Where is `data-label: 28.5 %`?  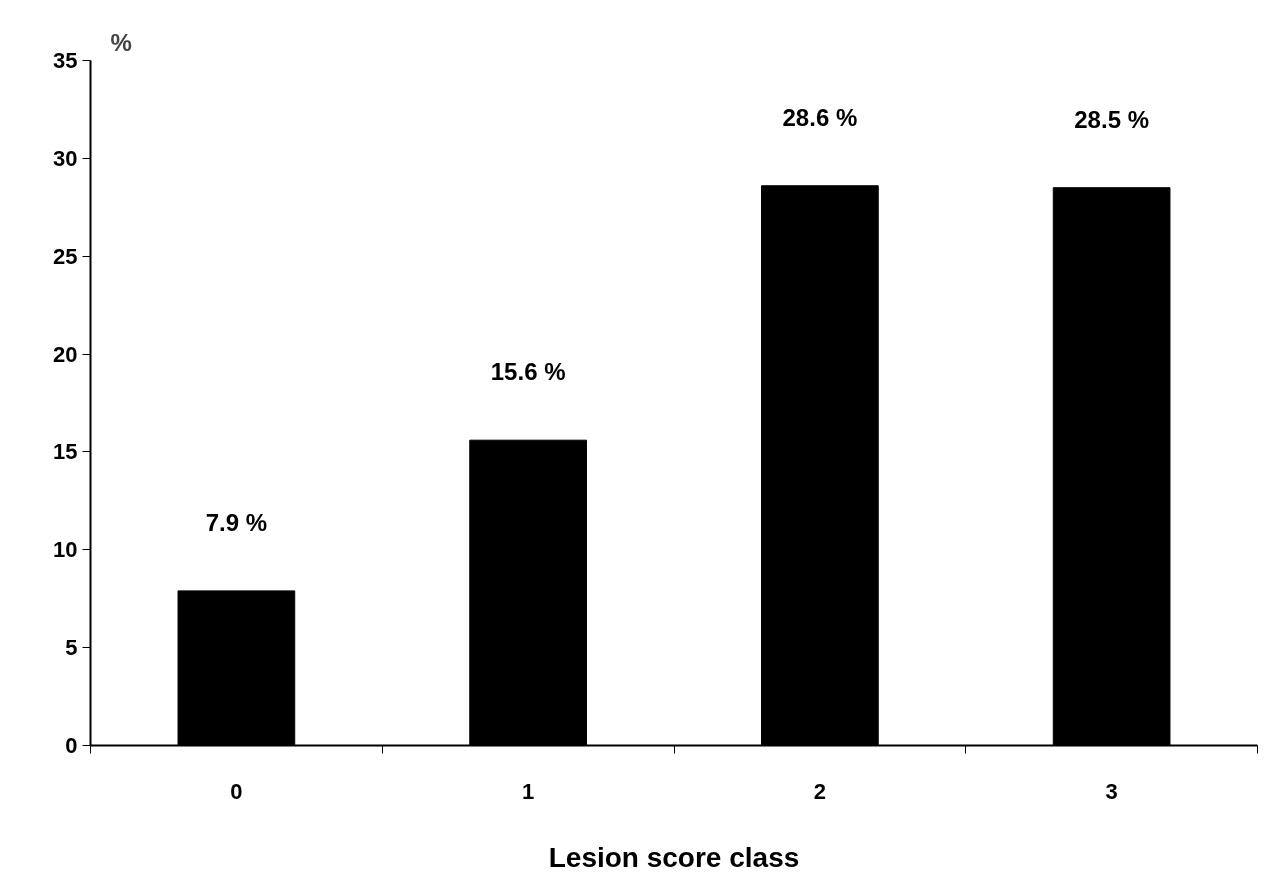
data-label: 28.5 % is located at coordinates (1111, 119).